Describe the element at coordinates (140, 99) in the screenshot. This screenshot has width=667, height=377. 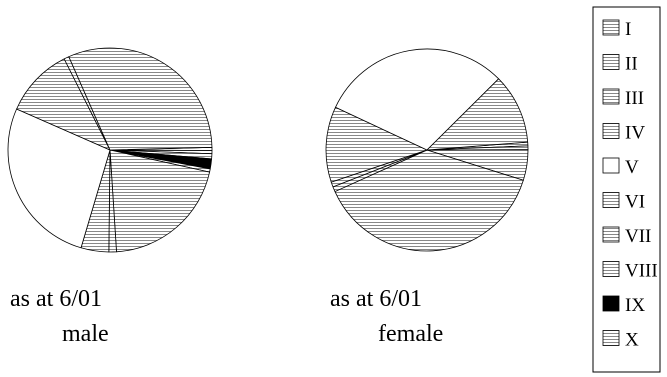
I see `pie-0-slice-11-II` at that location.